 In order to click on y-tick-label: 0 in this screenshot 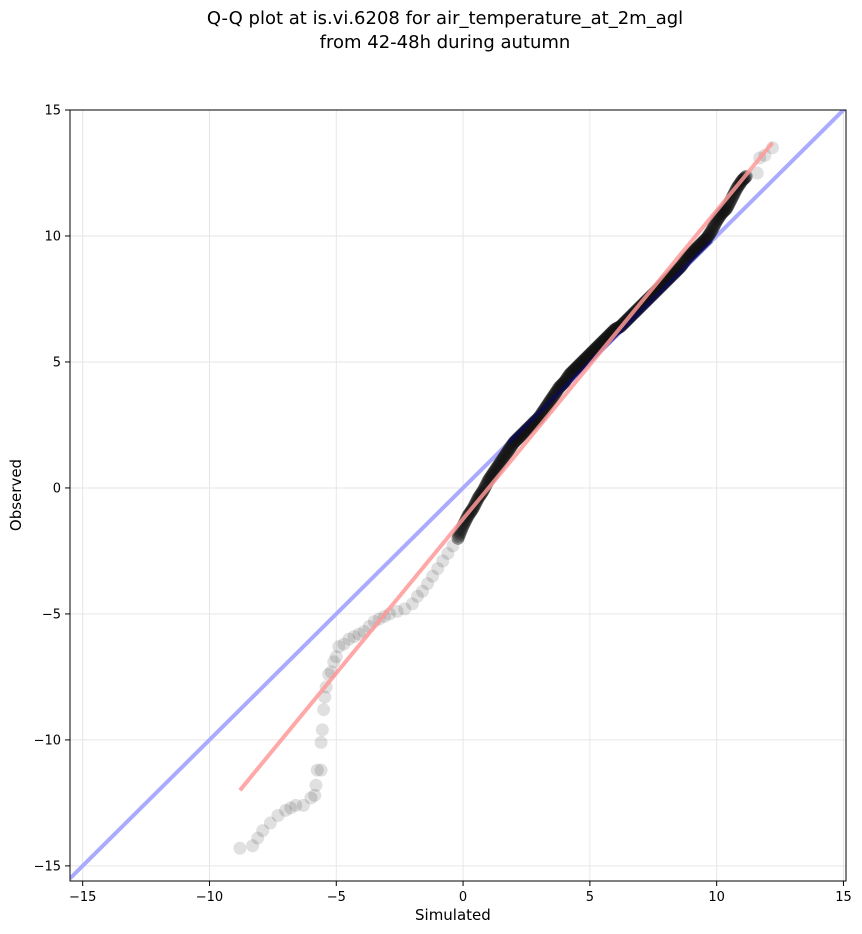, I will do `click(57, 488)`.